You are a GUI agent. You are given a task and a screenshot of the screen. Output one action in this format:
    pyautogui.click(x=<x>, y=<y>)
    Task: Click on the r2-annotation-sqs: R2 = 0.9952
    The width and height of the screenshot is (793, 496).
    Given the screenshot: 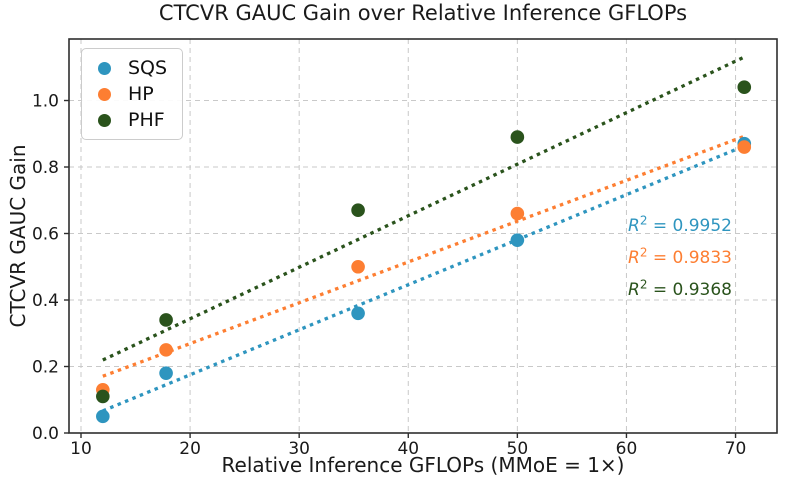 What is the action you would take?
    pyautogui.click(x=680, y=224)
    